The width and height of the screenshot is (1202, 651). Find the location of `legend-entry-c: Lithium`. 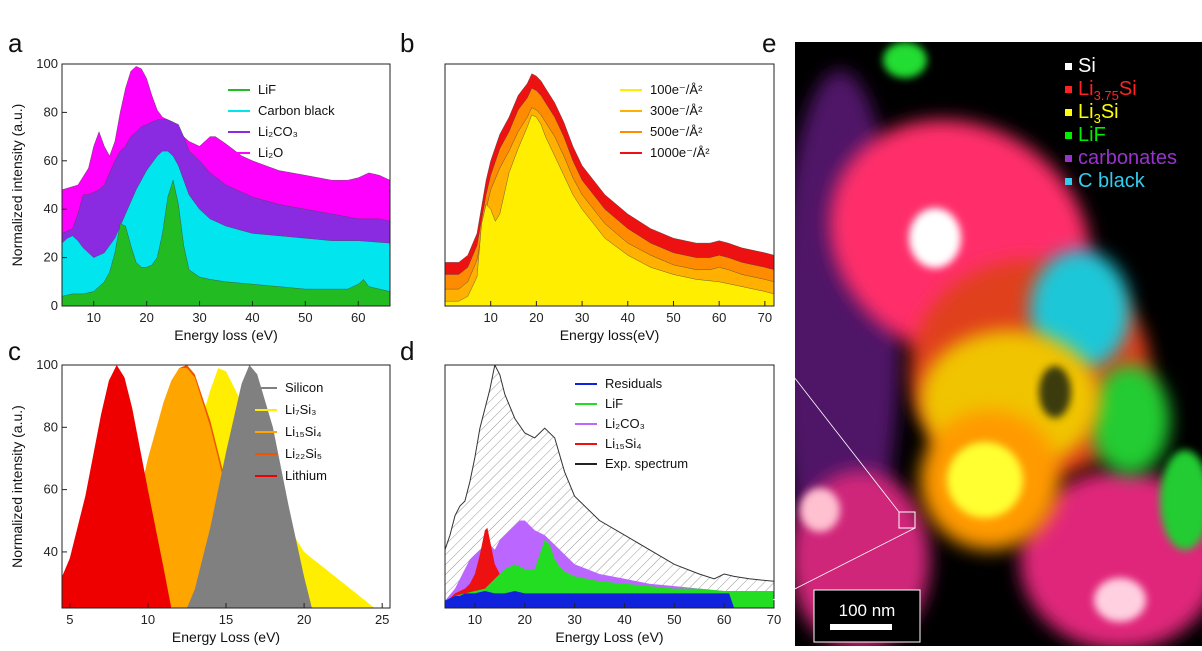

legend-entry-c: Lithium is located at coordinates (306, 475).